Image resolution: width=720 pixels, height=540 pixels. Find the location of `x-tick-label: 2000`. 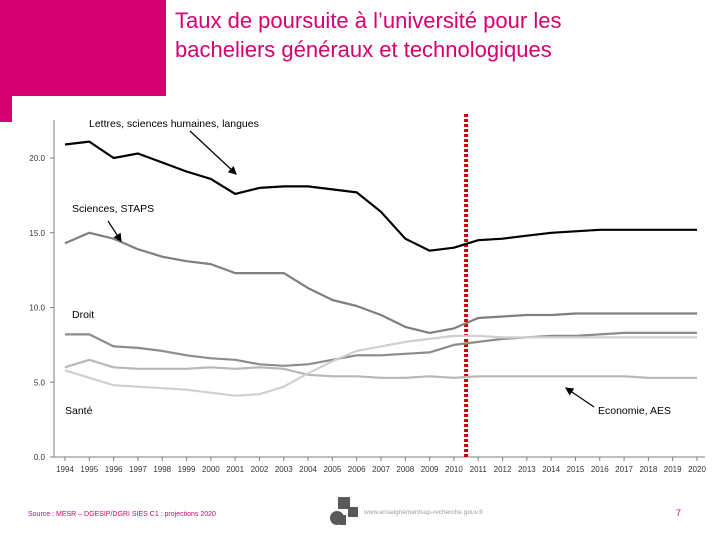

x-tick-label: 2000 is located at coordinates (211, 469).